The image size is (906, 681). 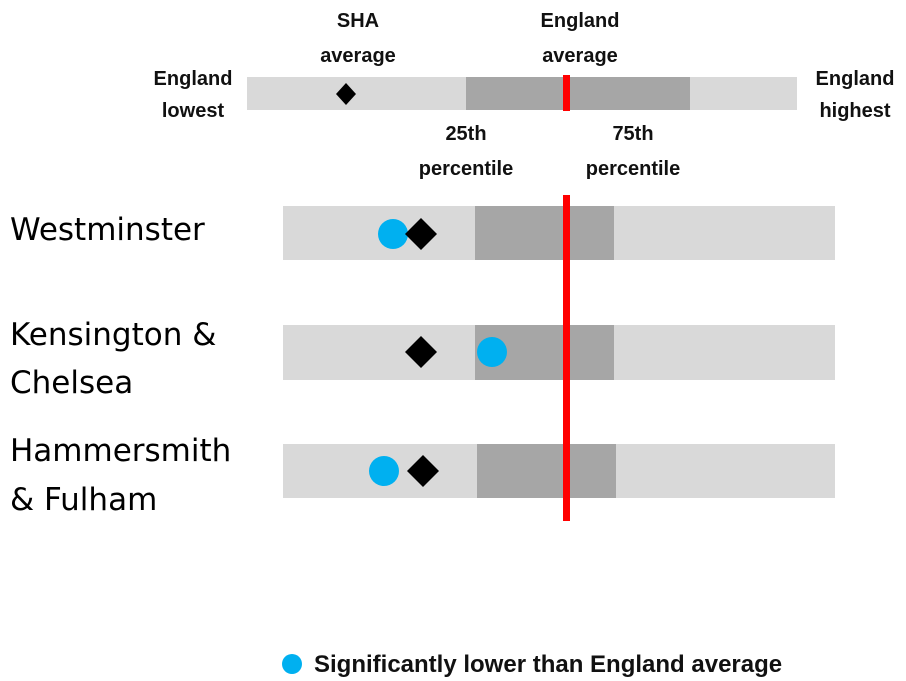 What do you see at coordinates (358, 21) in the screenshot?
I see `key-label: SHA` at bounding box center [358, 21].